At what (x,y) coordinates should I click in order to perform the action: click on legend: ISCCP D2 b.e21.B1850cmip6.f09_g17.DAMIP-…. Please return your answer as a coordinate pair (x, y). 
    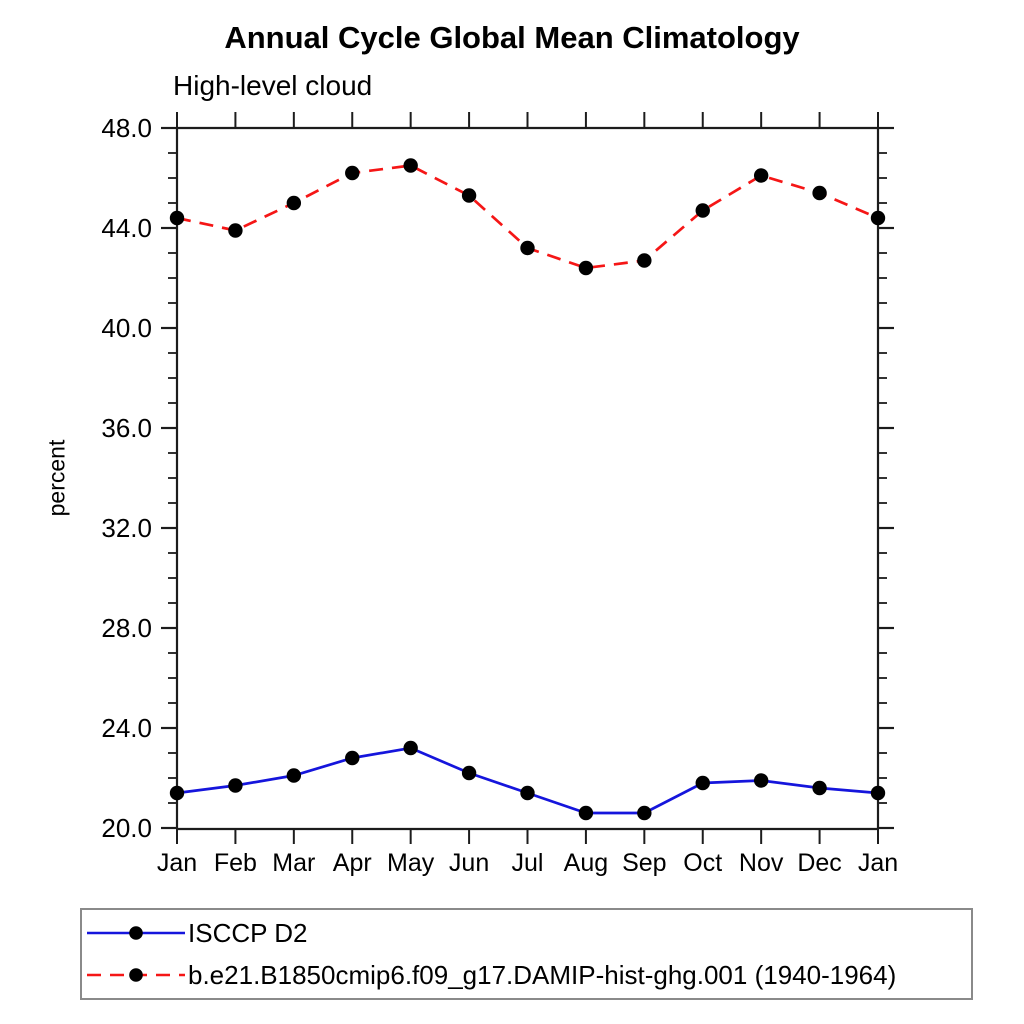
    Looking at the image, I should click on (526, 954).